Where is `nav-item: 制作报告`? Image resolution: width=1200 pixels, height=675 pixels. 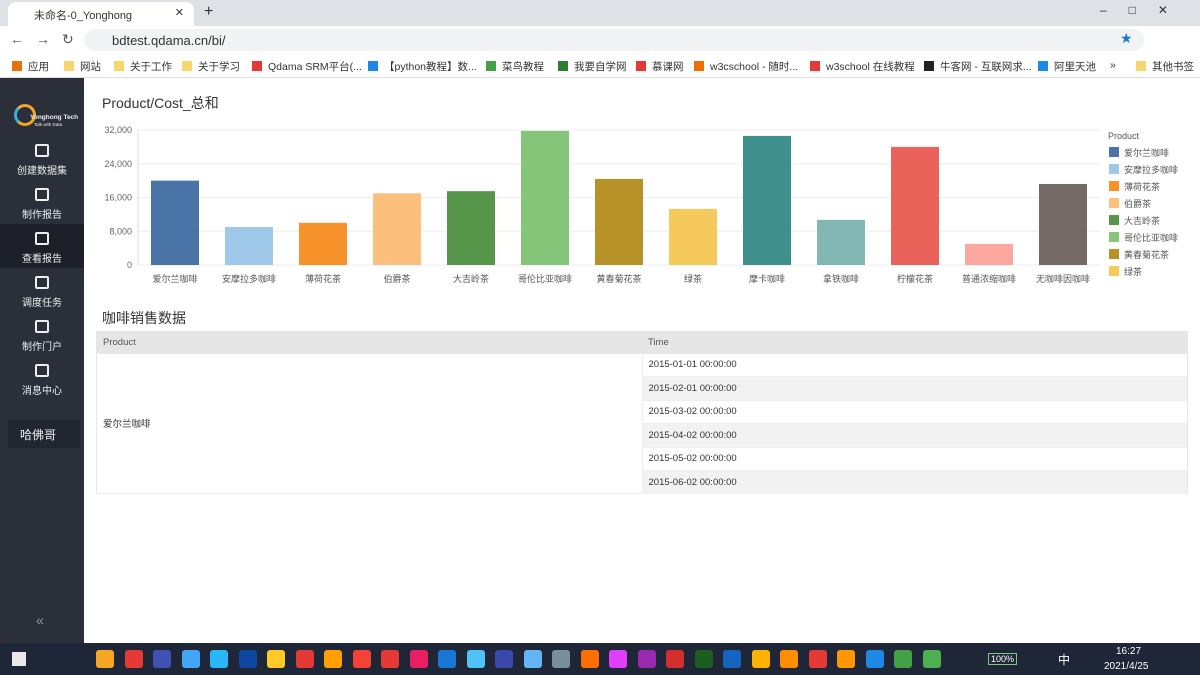 nav-item: 制作报告 is located at coordinates (42, 202).